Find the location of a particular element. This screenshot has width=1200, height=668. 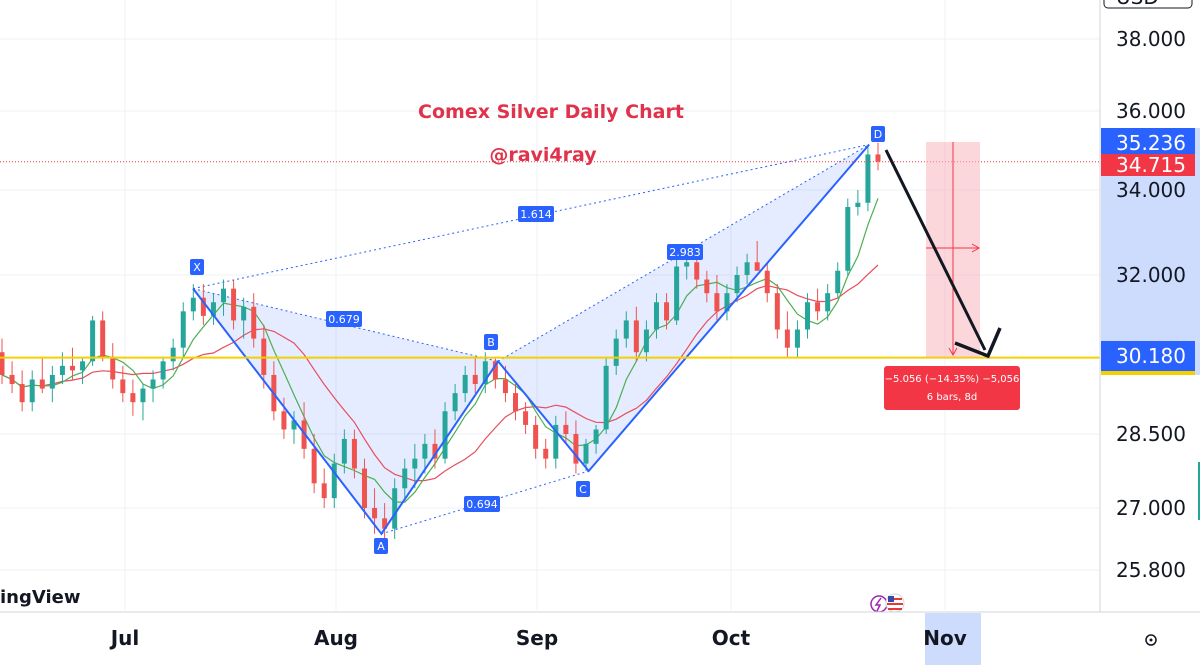

us-flag-canton is located at coordinates (891, 599).